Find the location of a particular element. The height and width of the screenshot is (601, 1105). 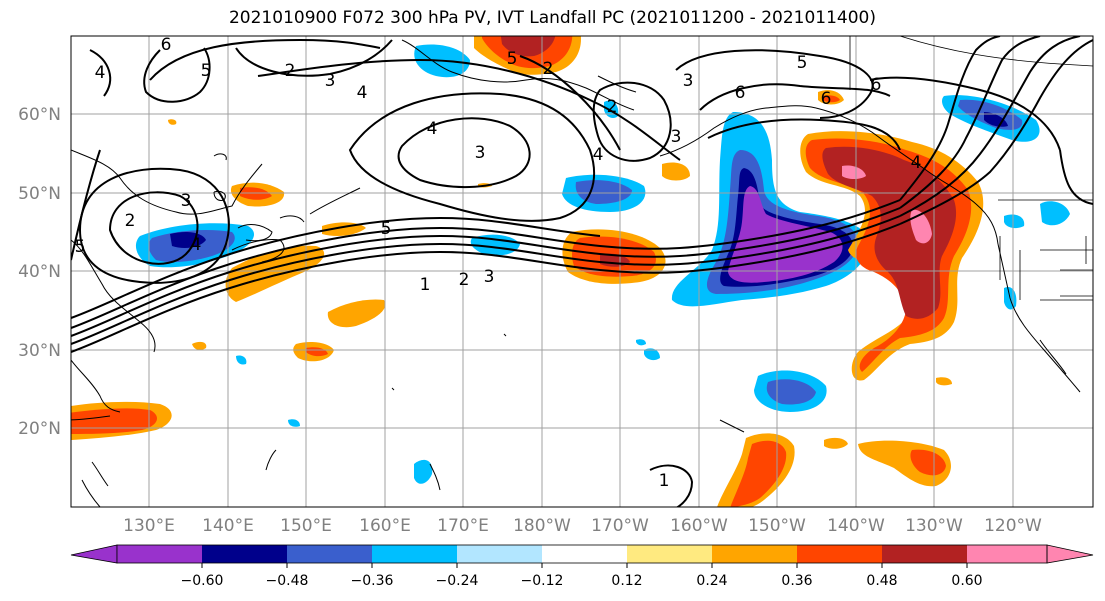

colorbar-ticks is located at coordinates (584, 565).